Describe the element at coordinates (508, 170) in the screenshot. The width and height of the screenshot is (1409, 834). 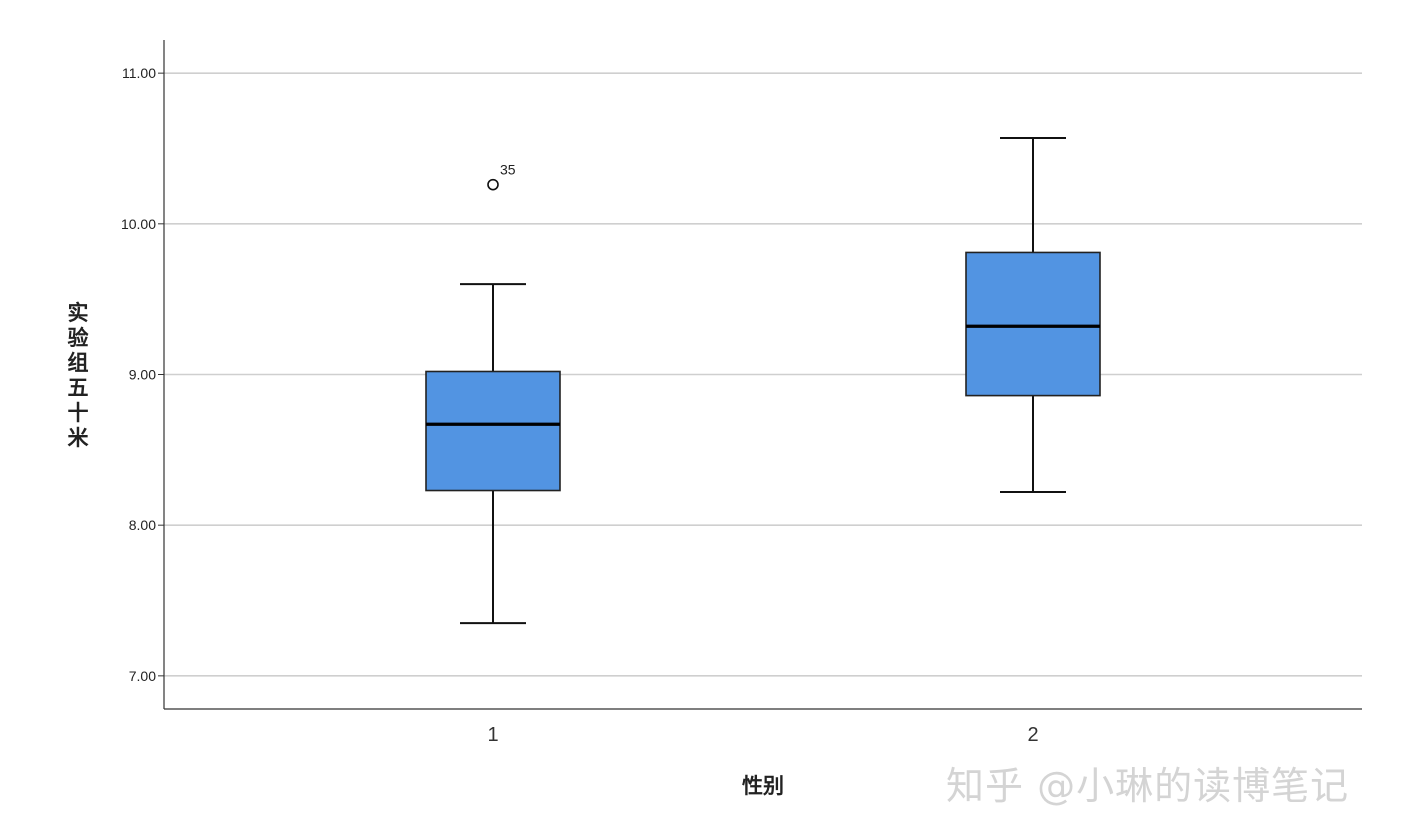
I see `outlier-label: 35` at that location.